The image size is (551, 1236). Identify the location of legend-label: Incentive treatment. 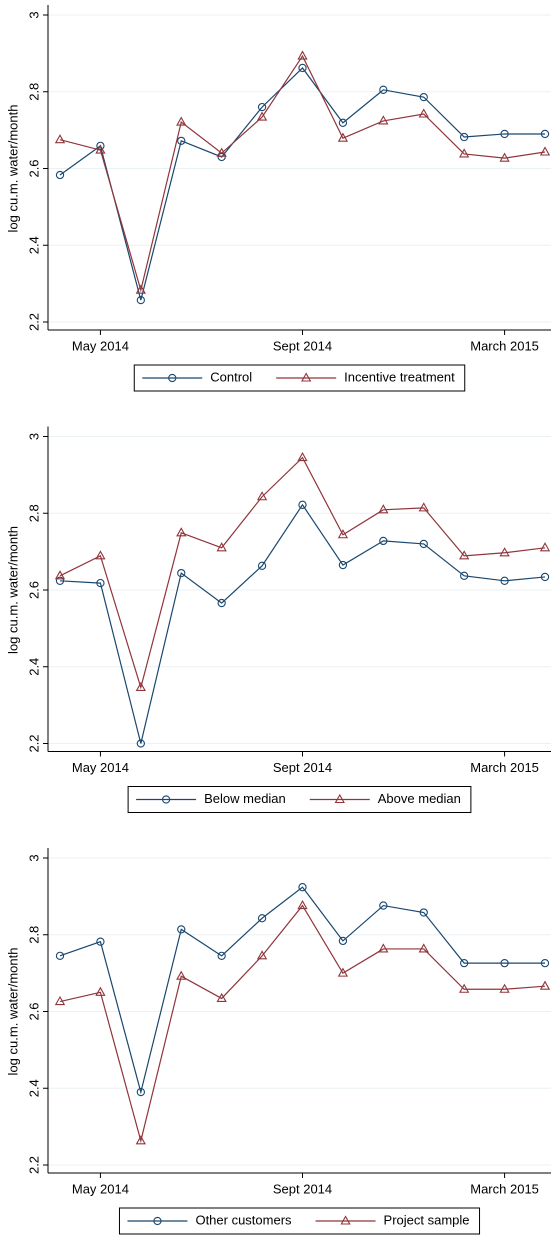
(399, 376).